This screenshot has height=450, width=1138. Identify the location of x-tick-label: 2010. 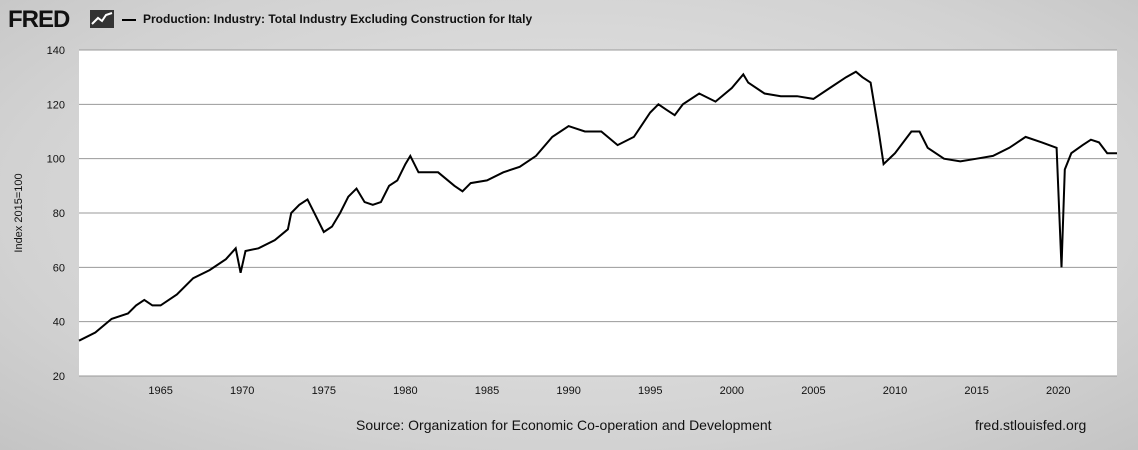
(895, 391).